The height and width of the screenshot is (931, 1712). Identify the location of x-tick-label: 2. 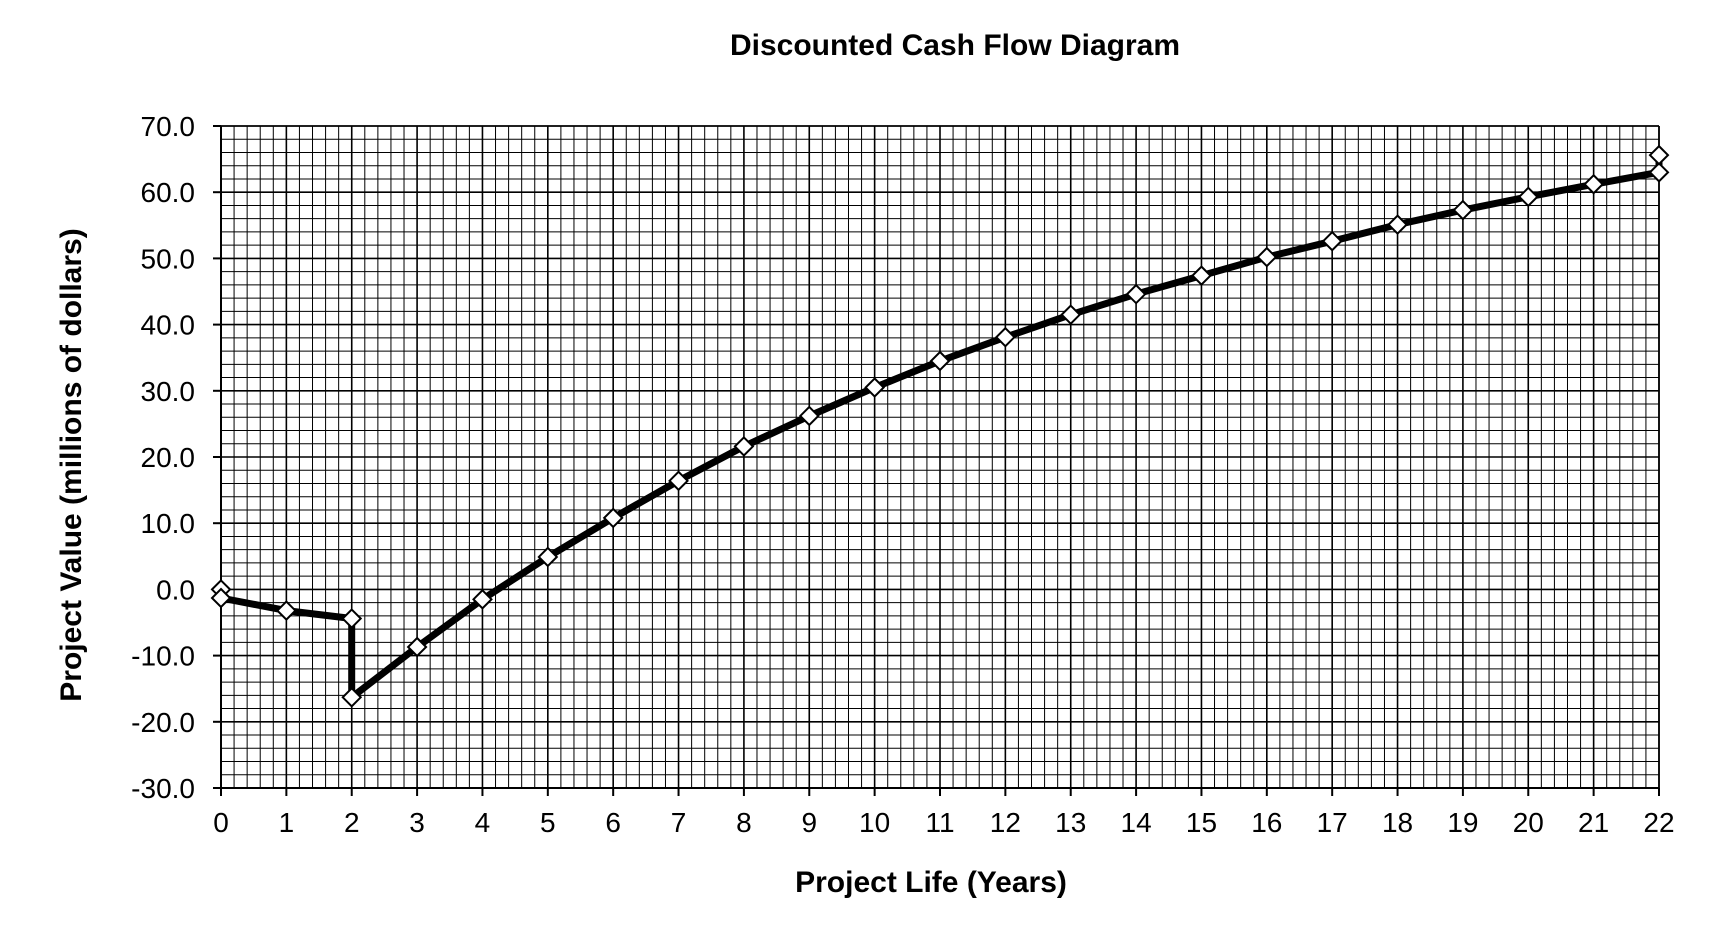
(352, 822).